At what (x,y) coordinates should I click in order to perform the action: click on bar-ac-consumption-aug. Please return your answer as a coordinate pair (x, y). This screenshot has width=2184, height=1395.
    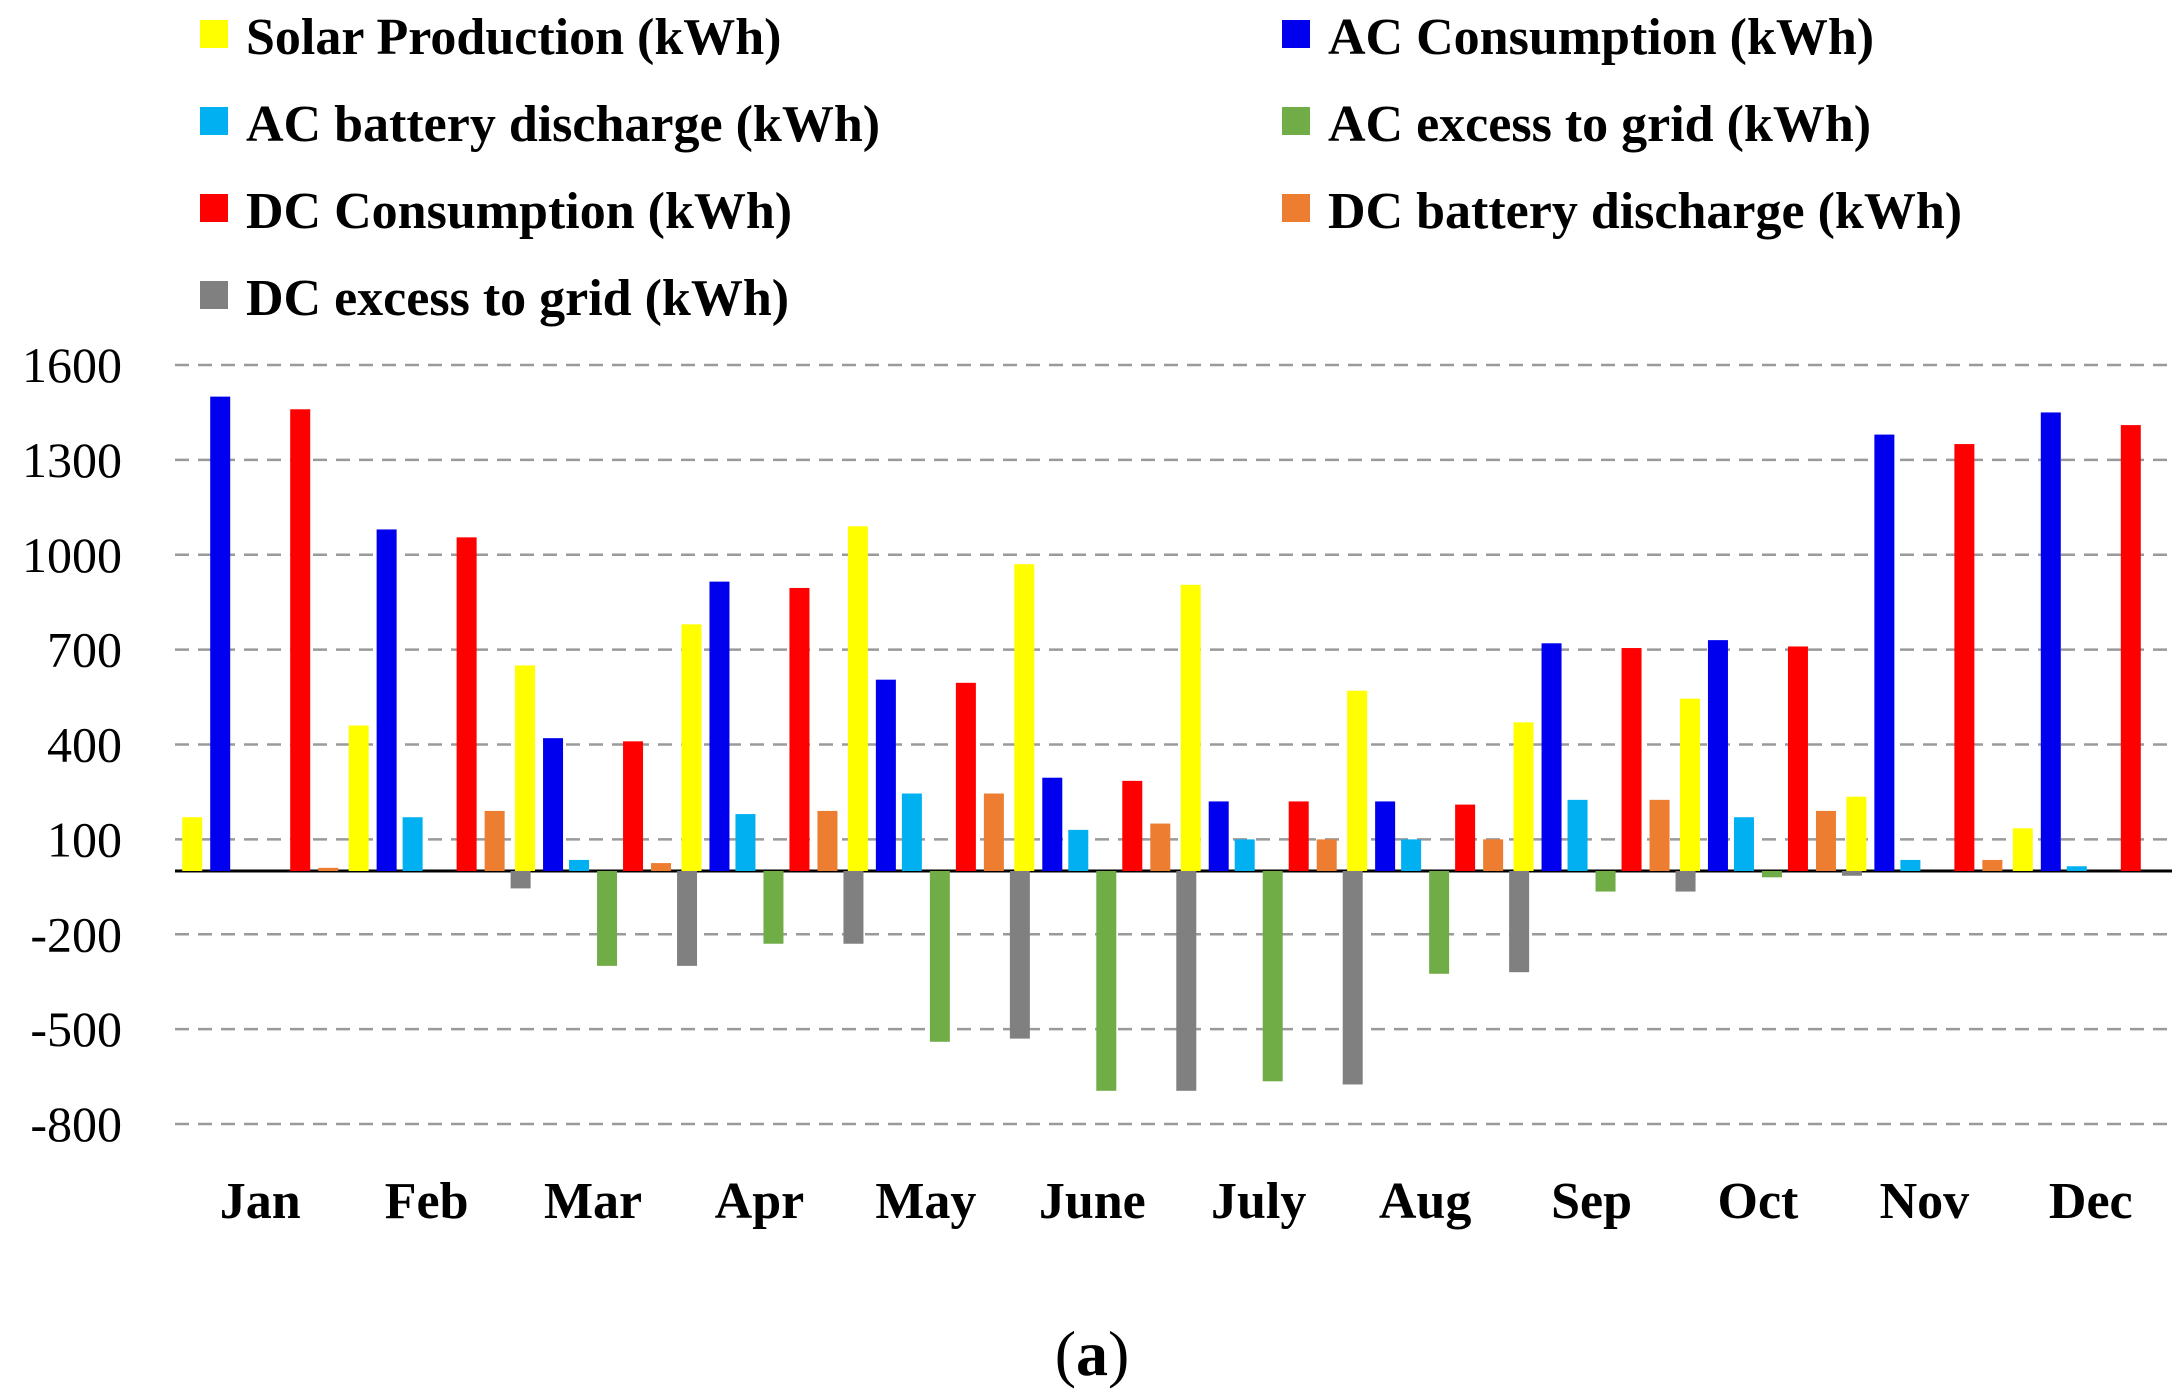
    Looking at the image, I should click on (1385, 836).